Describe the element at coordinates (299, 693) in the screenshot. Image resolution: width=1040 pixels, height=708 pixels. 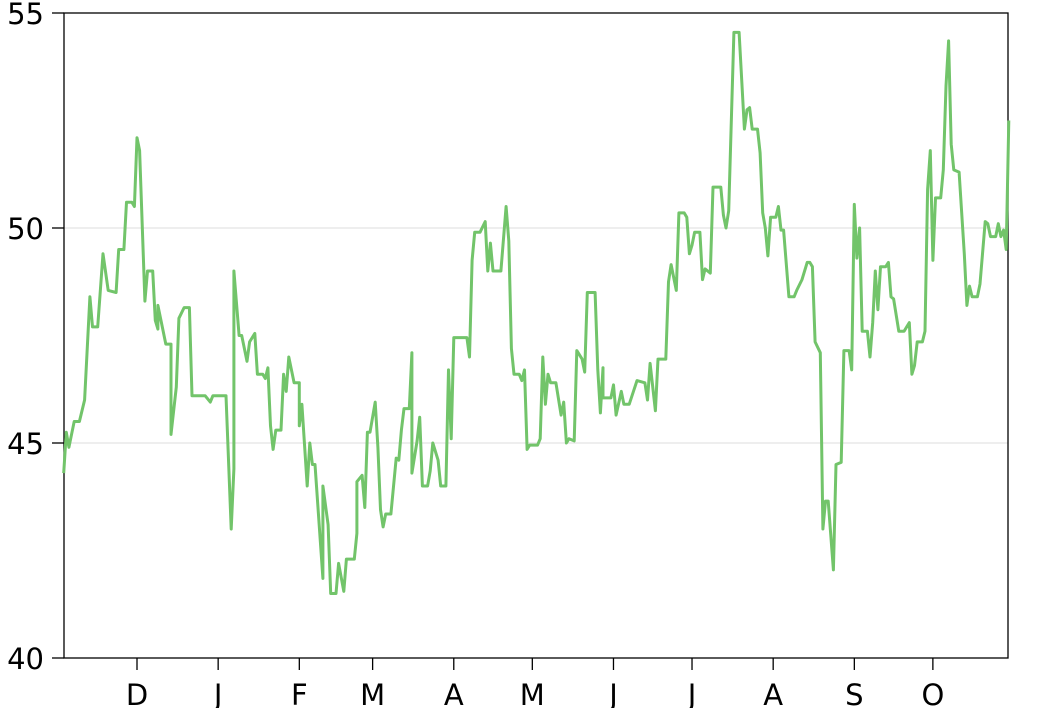
I see `x-tick-label: F` at that location.